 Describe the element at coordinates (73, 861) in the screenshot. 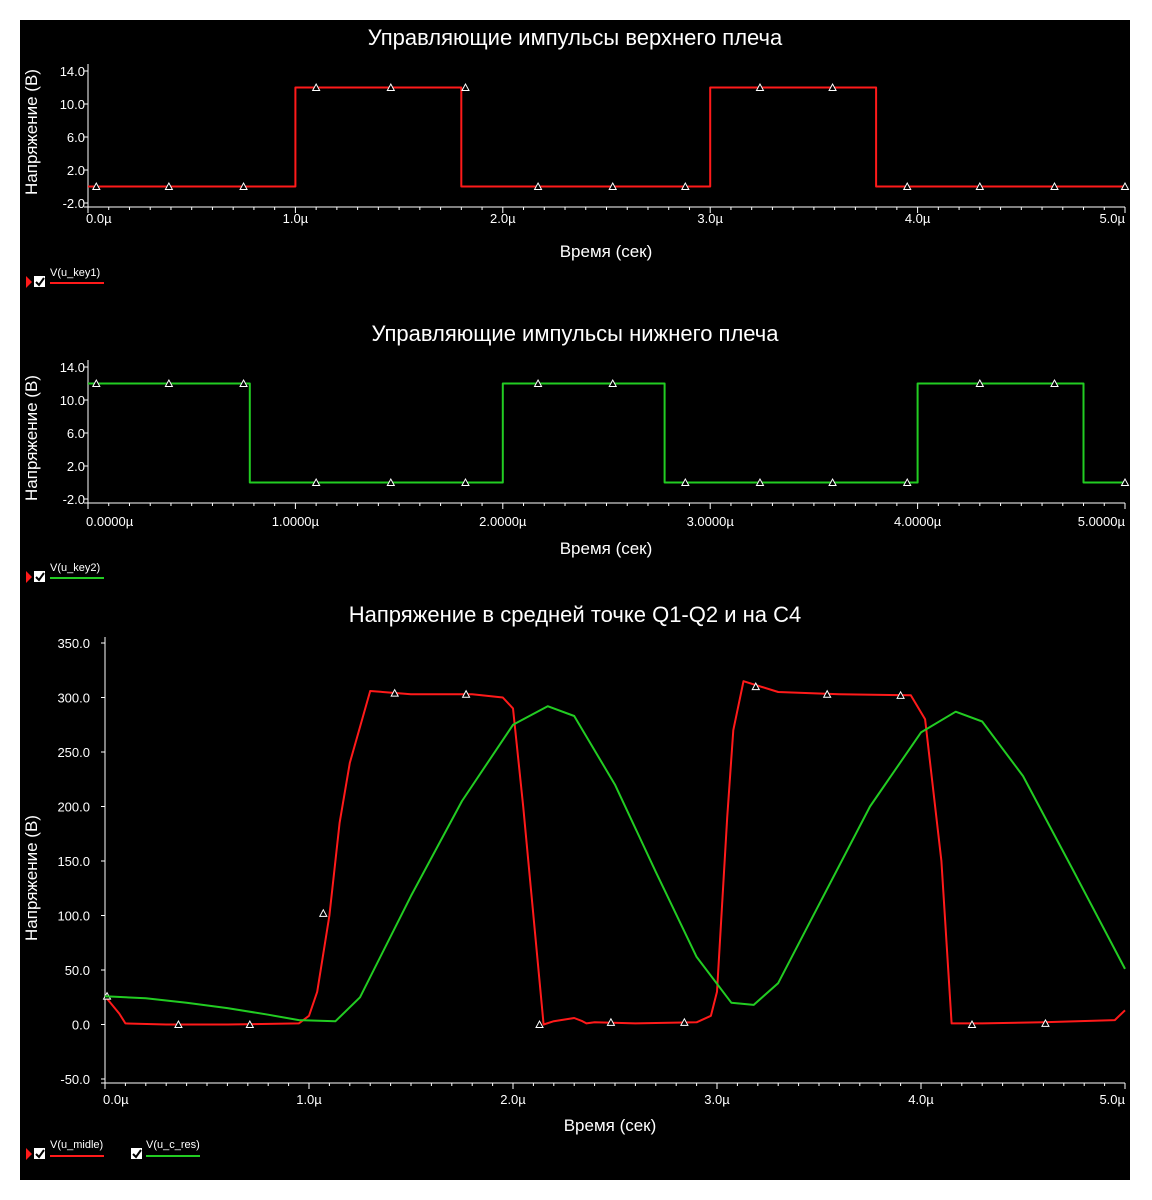

I see `y-tick-label: 150.0` at that location.